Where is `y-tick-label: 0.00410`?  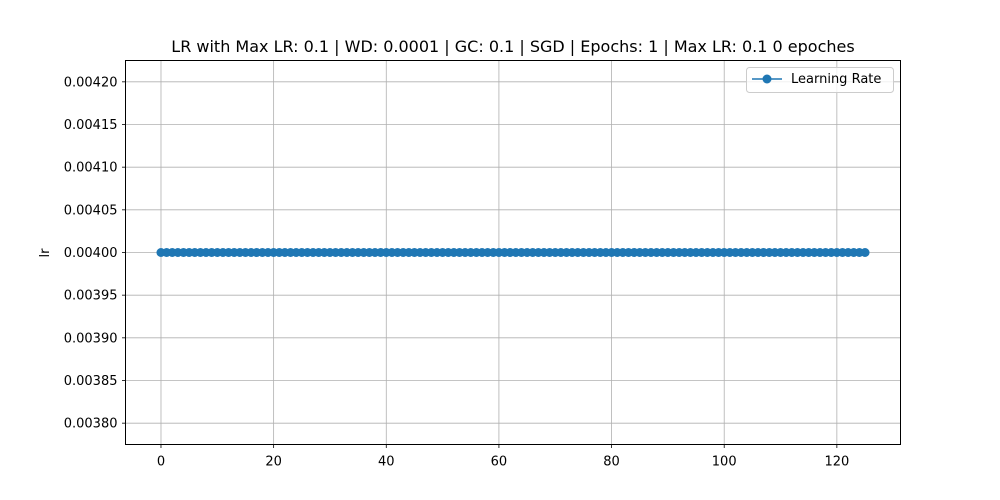
y-tick-label: 0.00410 is located at coordinates (91, 168).